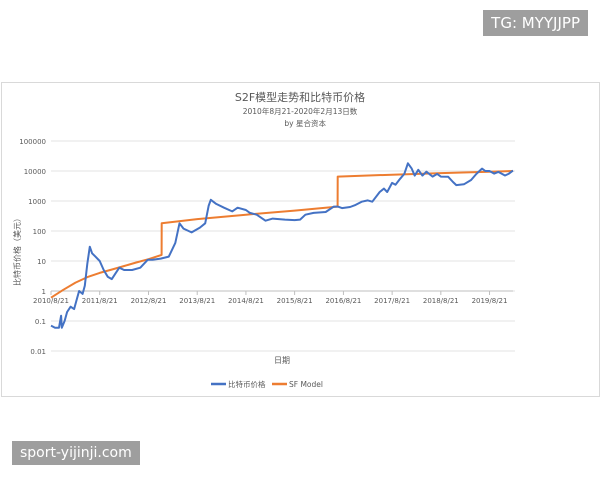 The width and height of the screenshot is (600, 480). Describe the element at coordinates (39, 232) in the screenshot. I see `y-tick-label: 100` at that location.